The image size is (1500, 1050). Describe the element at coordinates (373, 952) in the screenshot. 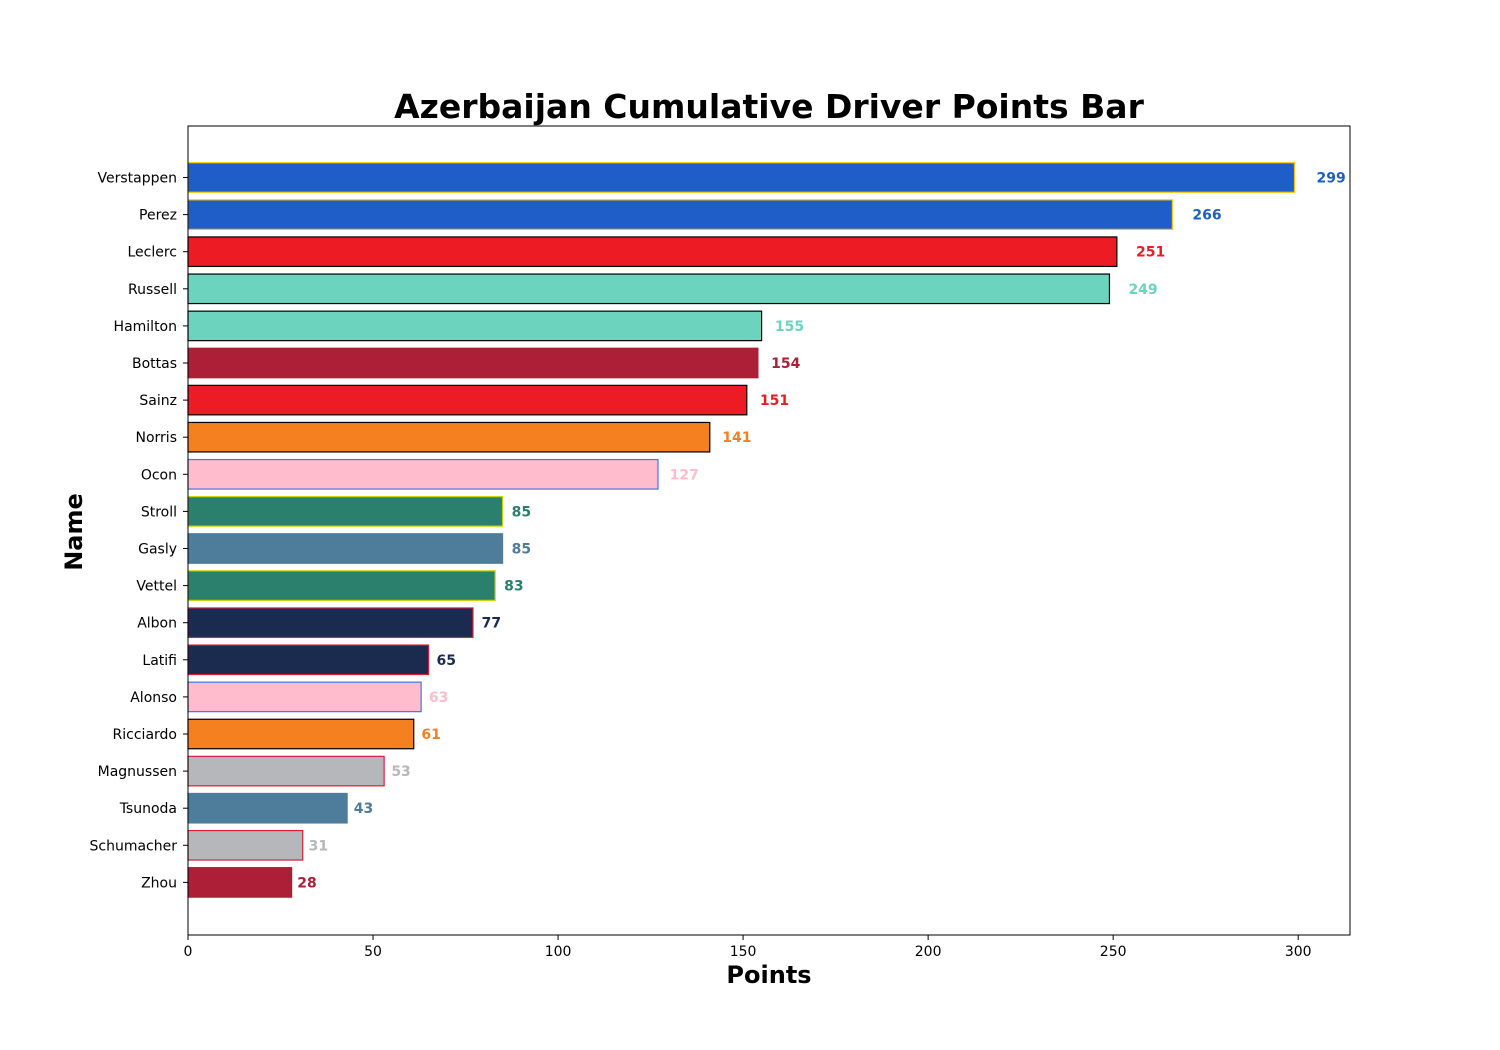

I see `x-tick-label-50: 50` at that location.